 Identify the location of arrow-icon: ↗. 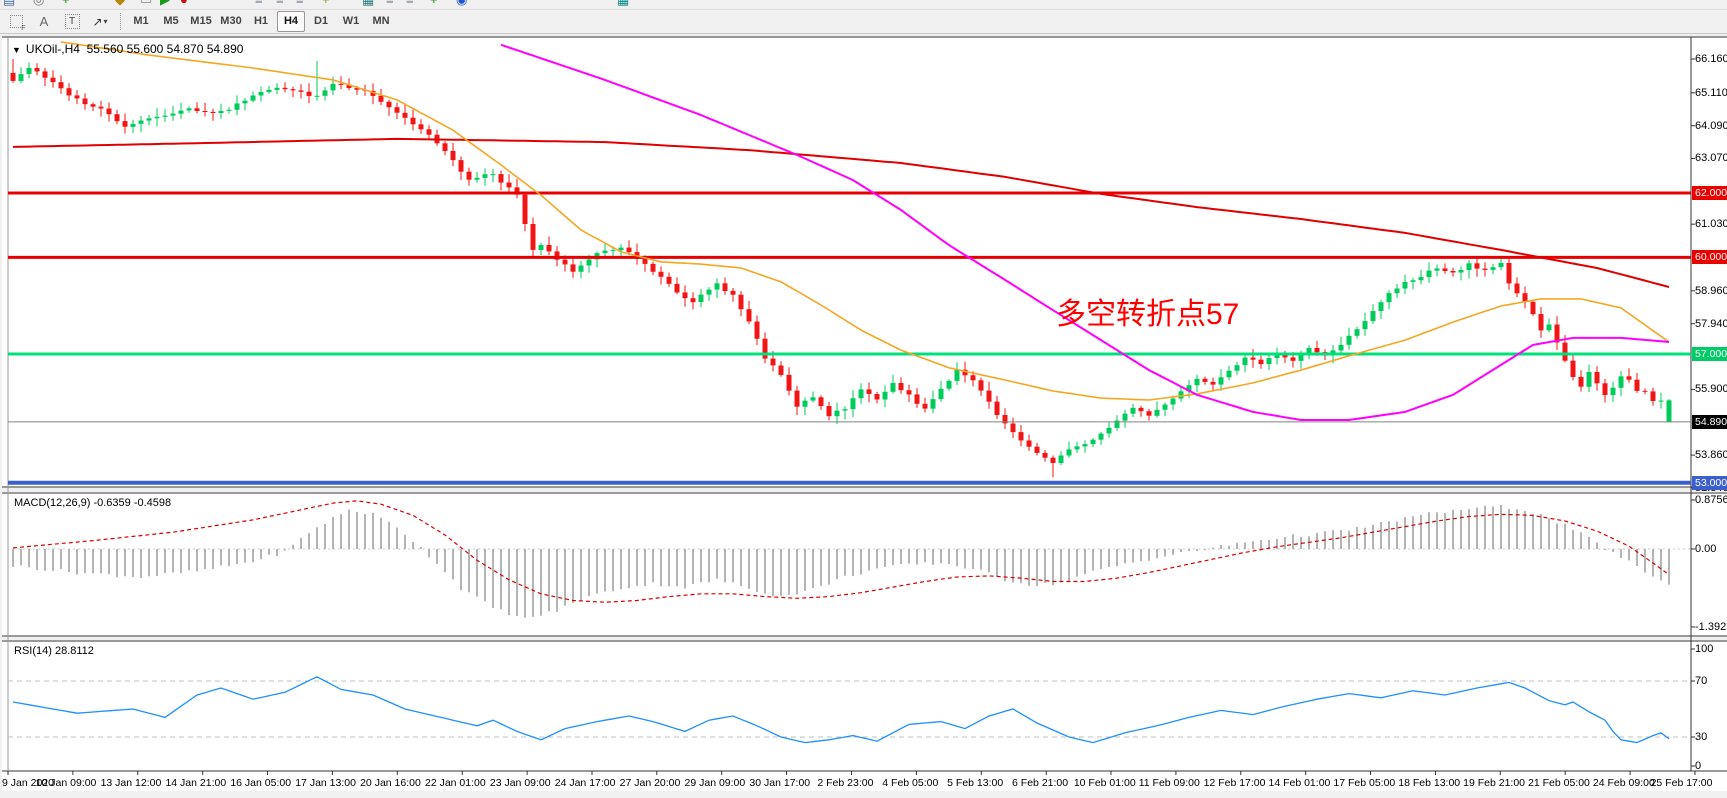
(97, 21).